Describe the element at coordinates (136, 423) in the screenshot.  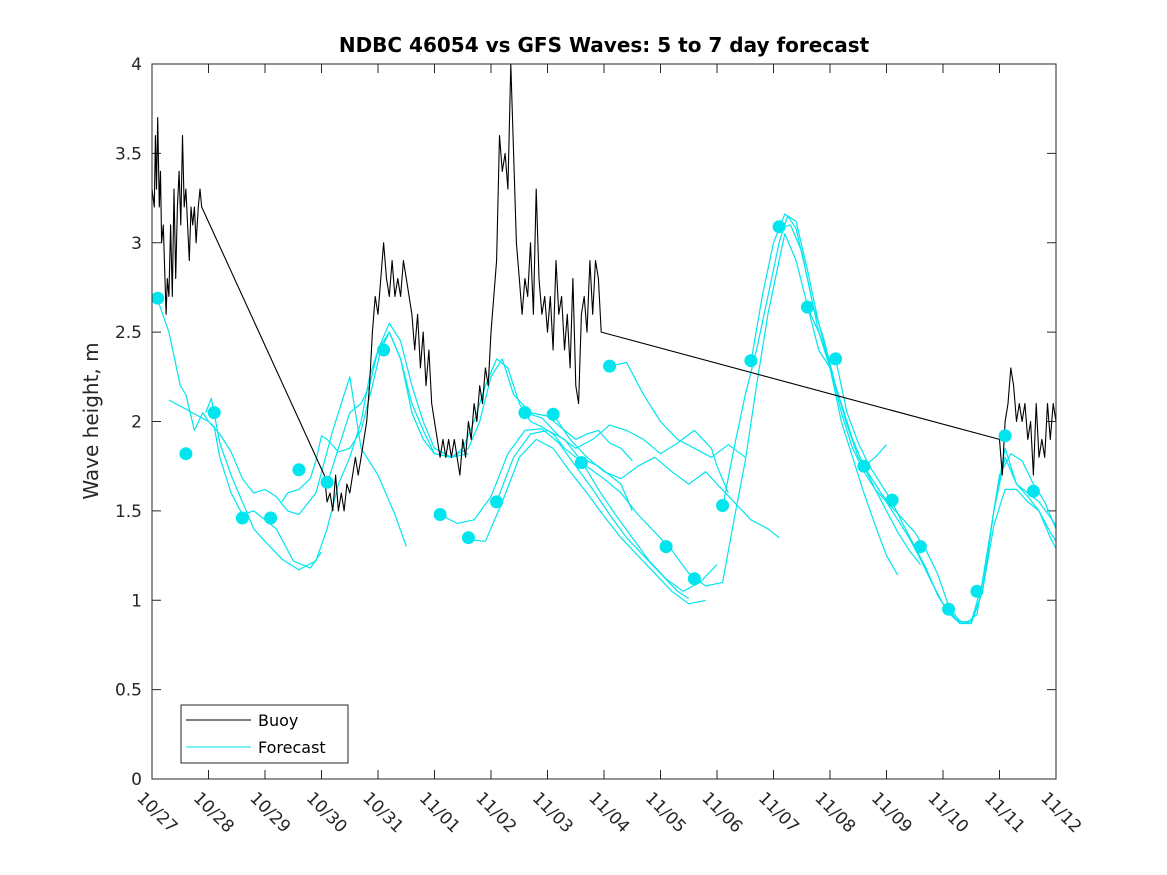
I see `y-tick-label: 2` at that location.